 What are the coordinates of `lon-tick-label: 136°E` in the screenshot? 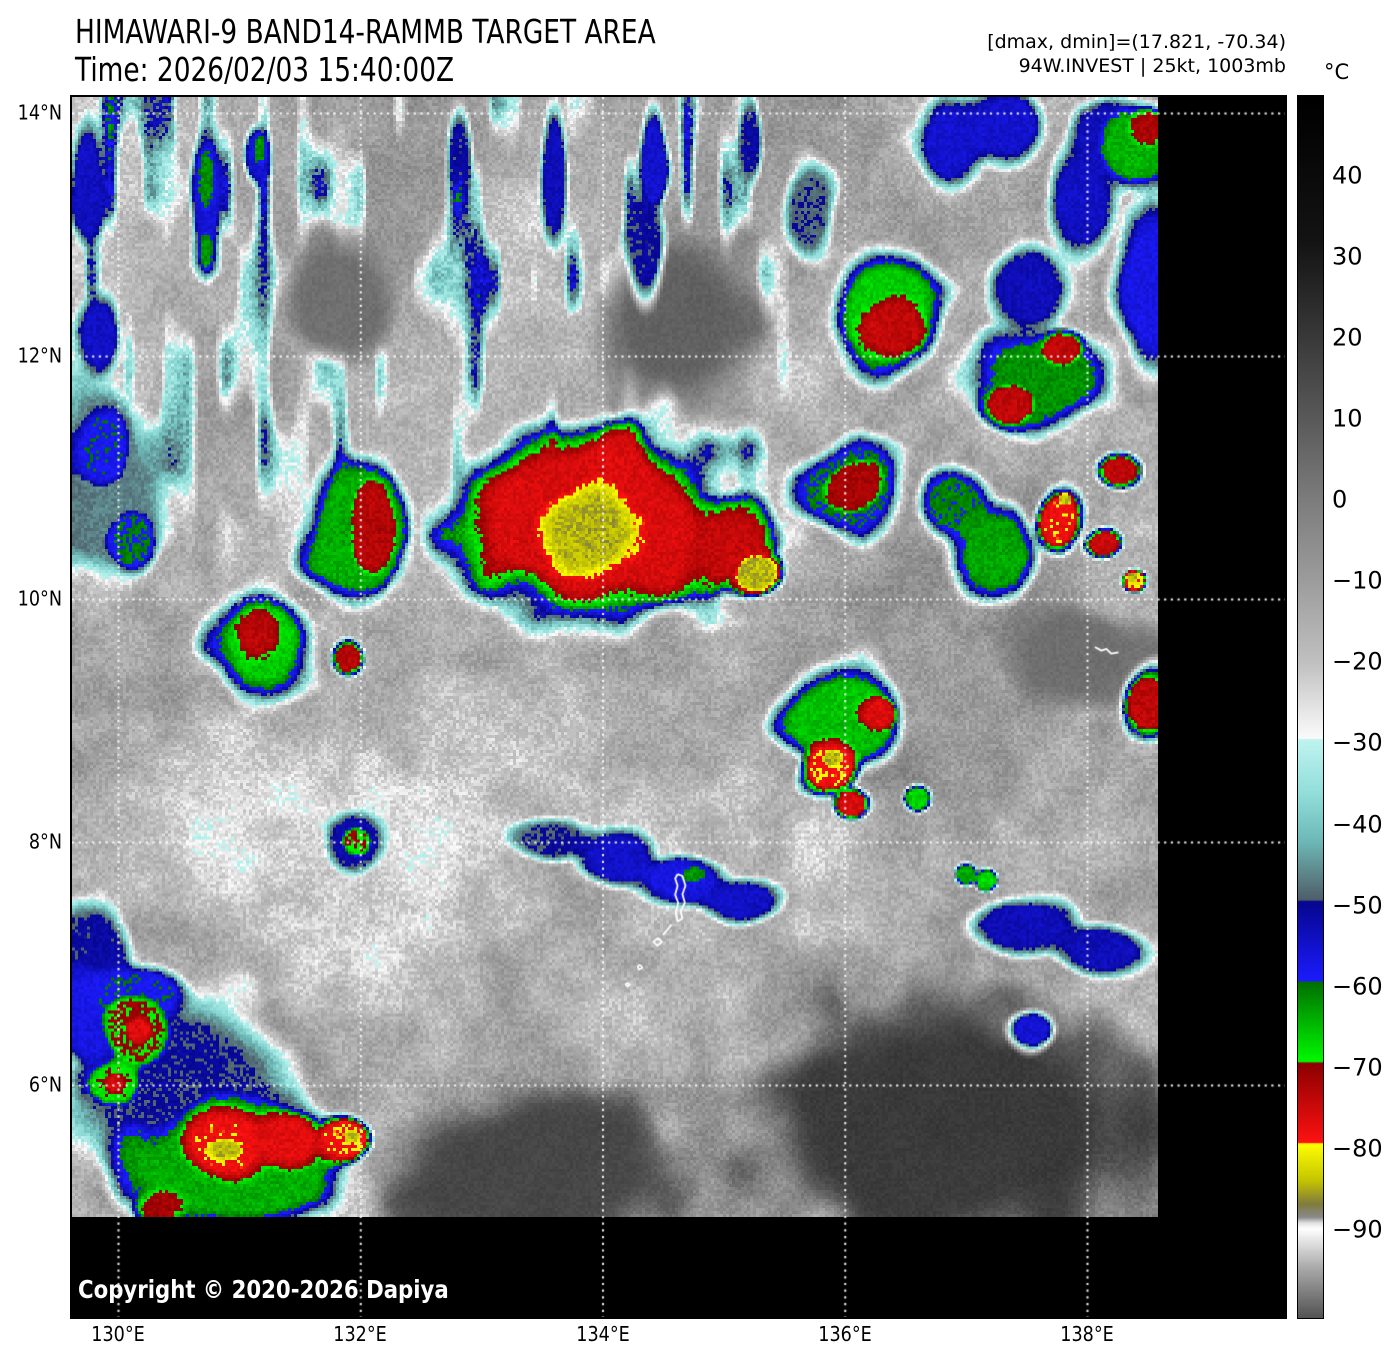 It's located at (844, 1334).